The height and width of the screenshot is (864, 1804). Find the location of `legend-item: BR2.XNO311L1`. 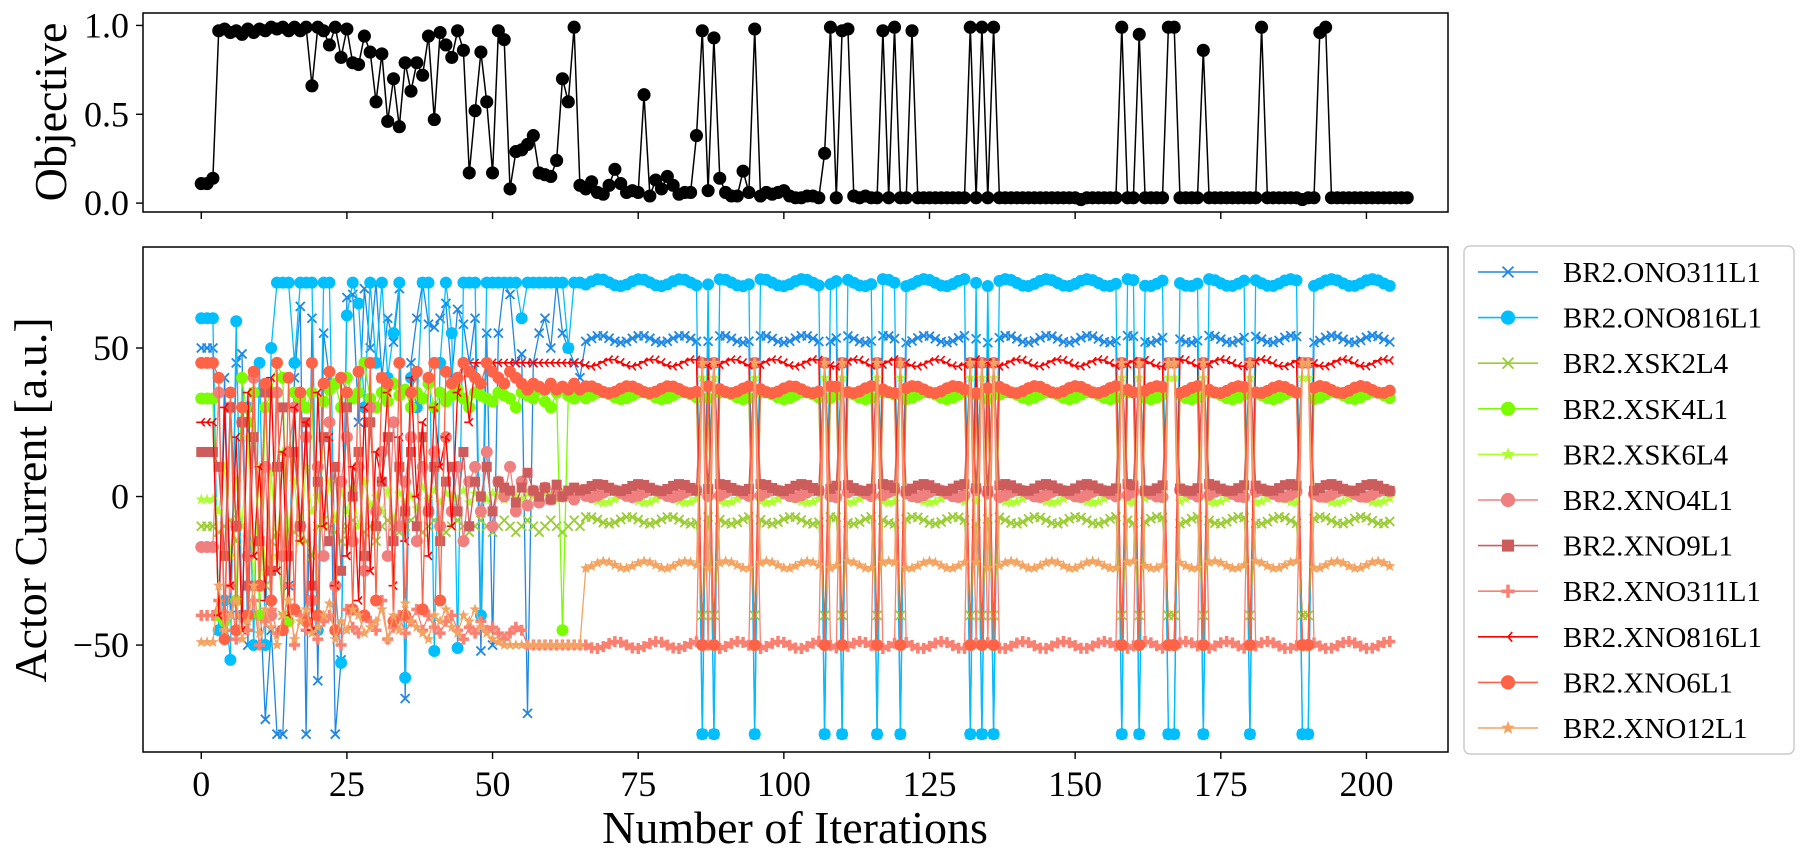

legend-item: BR2.XNO311L1 is located at coordinates (1619, 592).